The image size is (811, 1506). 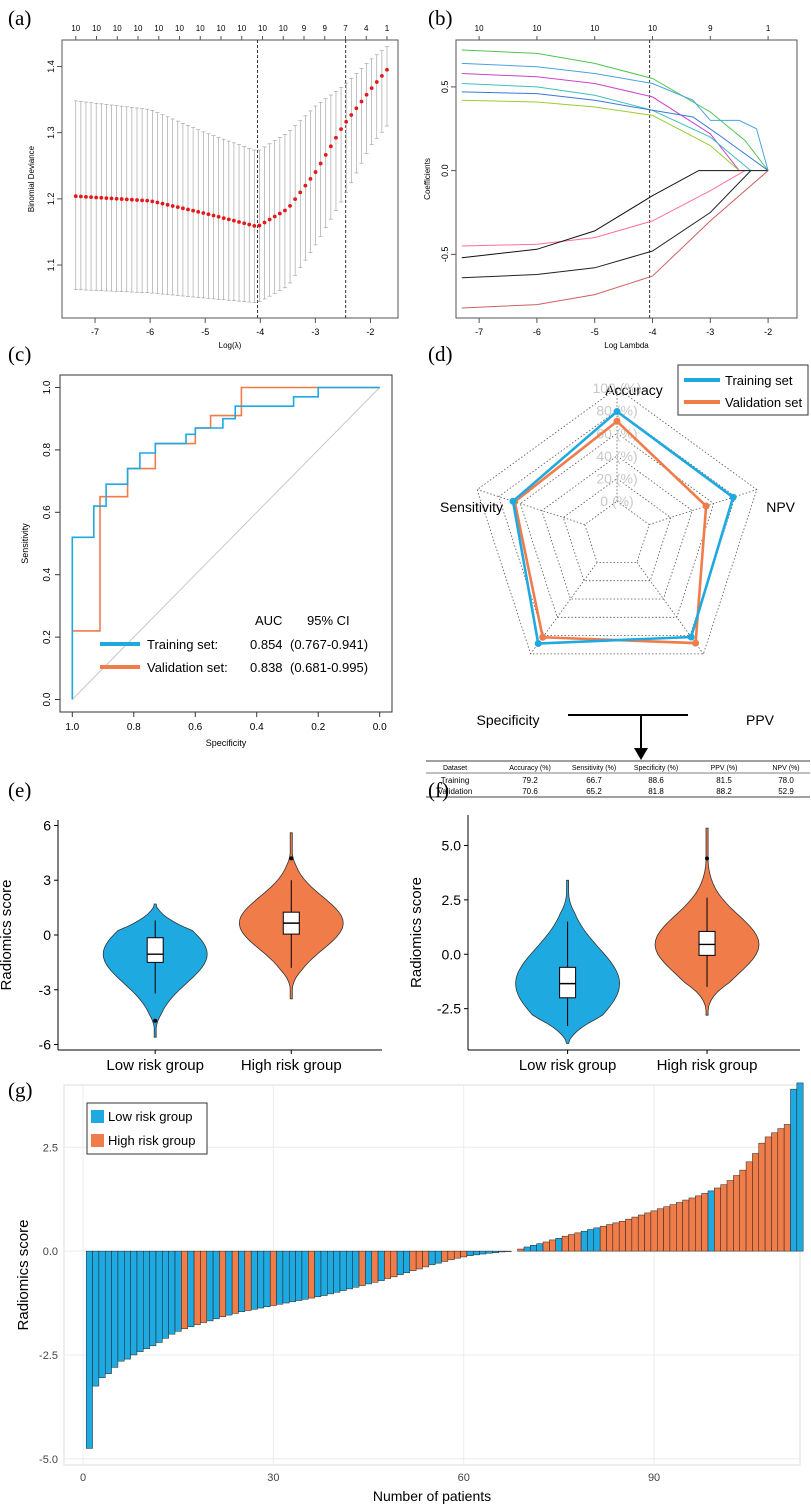 What do you see at coordinates (743, 390) in the screenshot?
I see `d-legend-box` at bounding box center [743, 390].